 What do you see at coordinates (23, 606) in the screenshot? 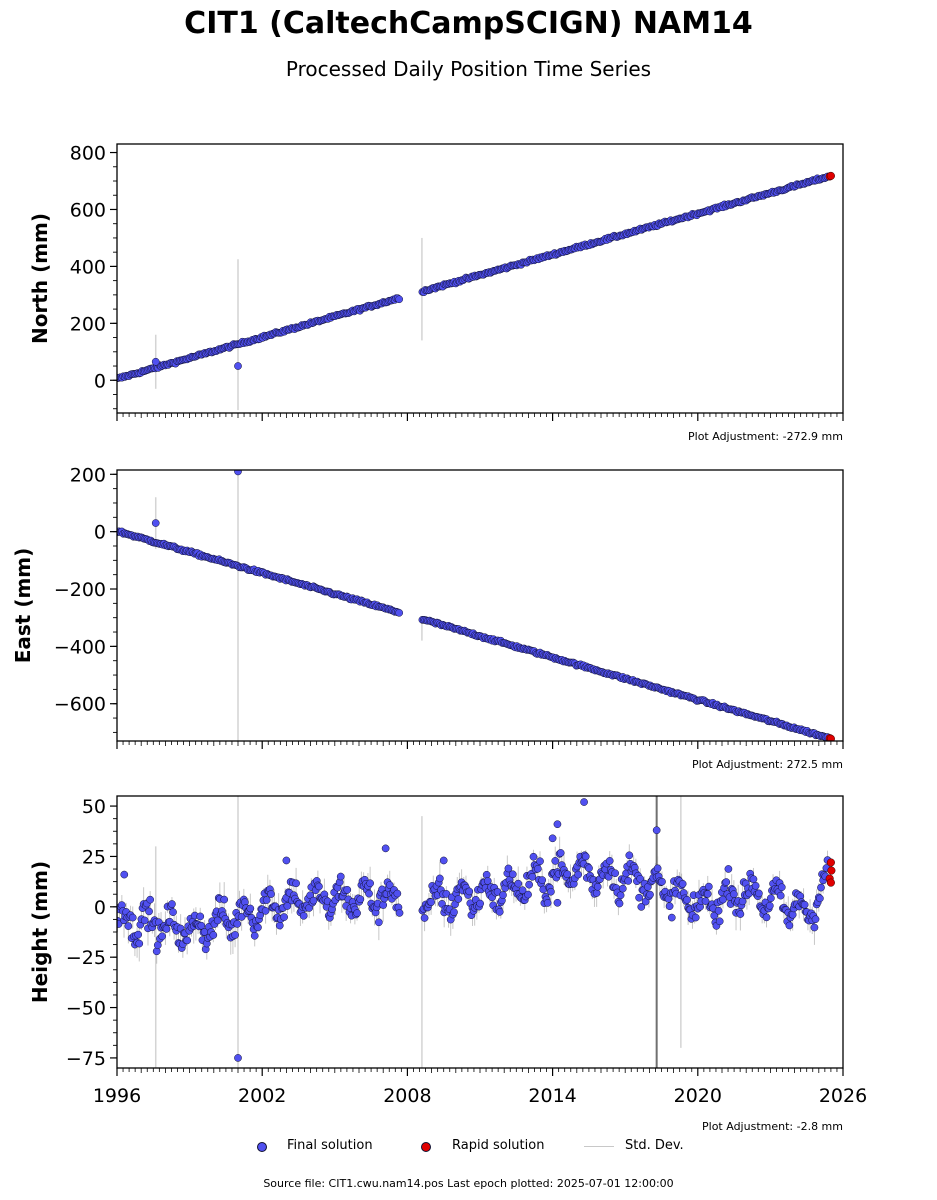
I see `y-axis-label: East (mm)` at bounding box center [23, 606].